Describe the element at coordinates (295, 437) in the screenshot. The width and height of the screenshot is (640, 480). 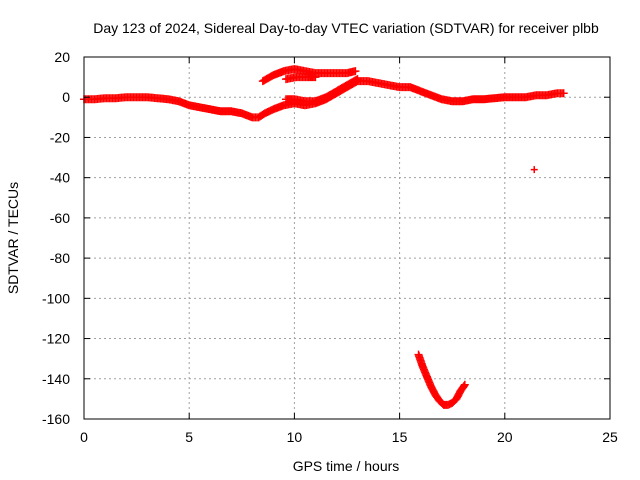
I see `x-tick-label: 10` at that location.